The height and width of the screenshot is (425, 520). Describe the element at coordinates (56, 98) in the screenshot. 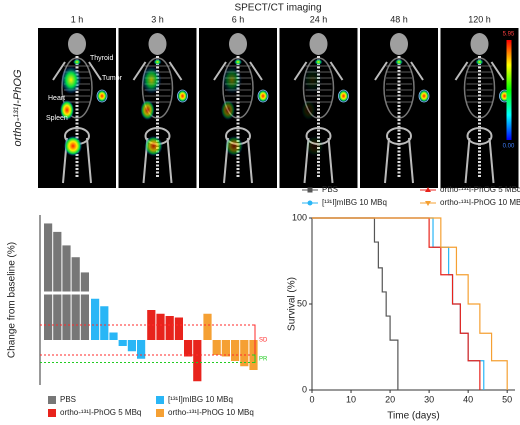

I see `organ-label: Heart` at that location.